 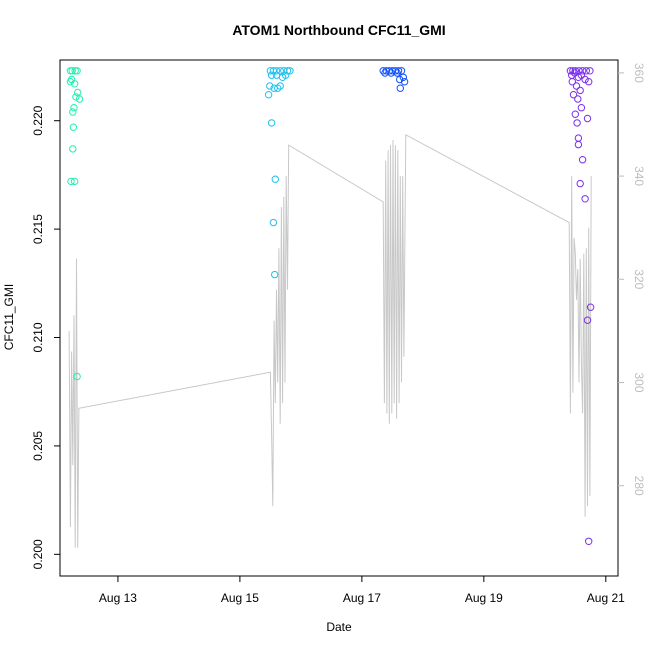 I want to click on chart-title: ATOM1 Northbound CFC11_GMI, so click(x=338, y=30).